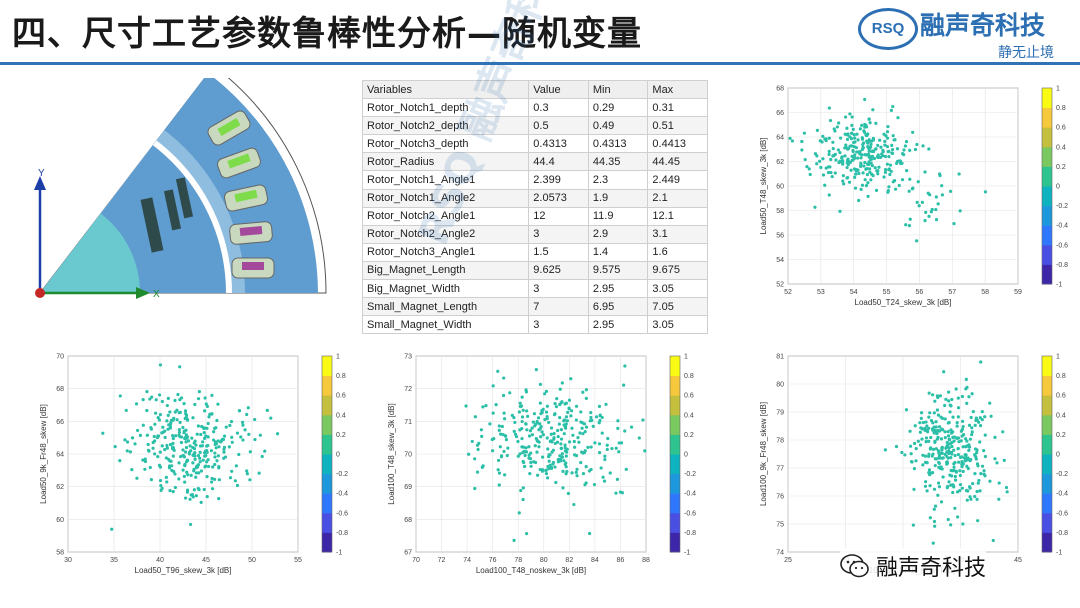  What do you see at coordinates (534, 325) in the screenshot?
I see `table-row: Small_Magnet_Width 3 2.95 3.05` at bounding box center [534, 325].